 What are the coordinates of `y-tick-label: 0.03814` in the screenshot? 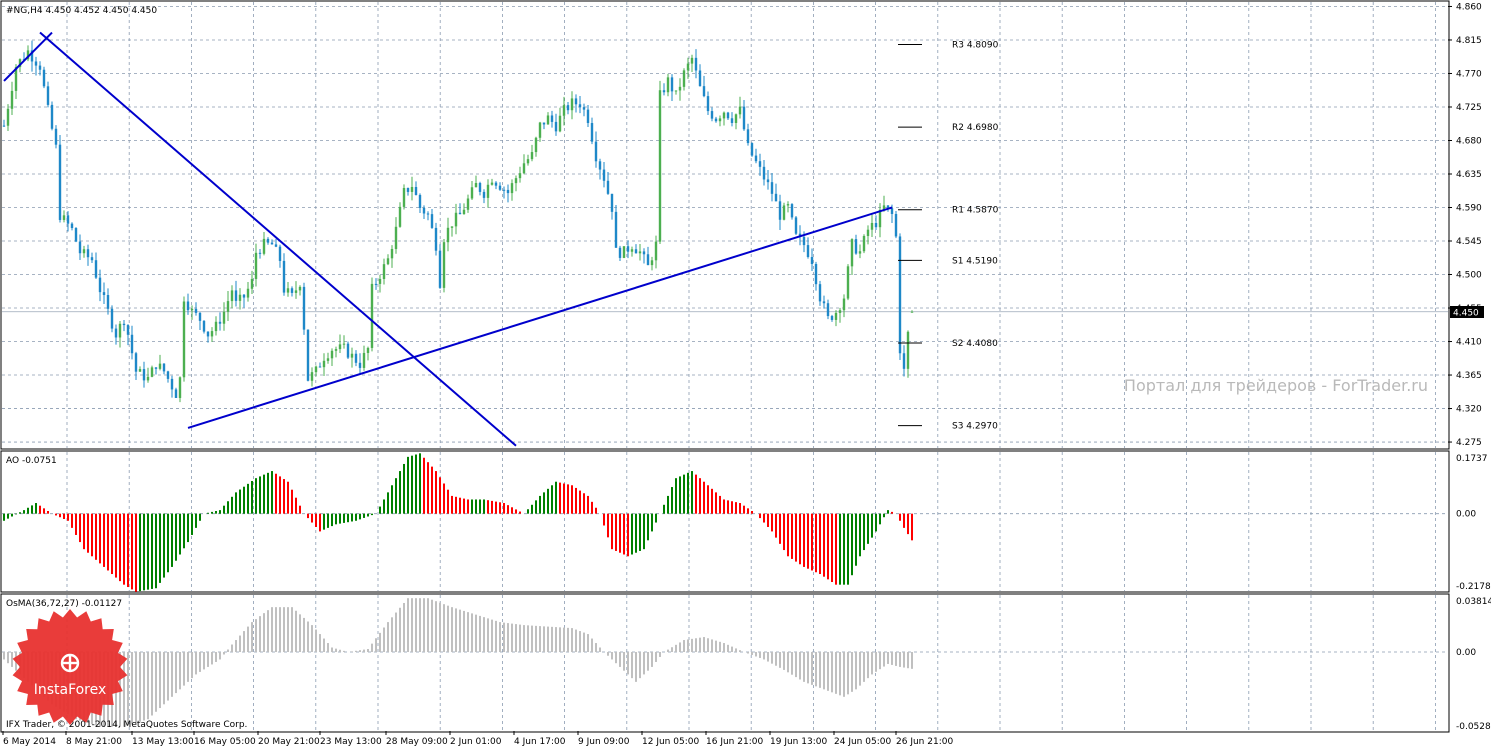 It's located at (1473, 602).